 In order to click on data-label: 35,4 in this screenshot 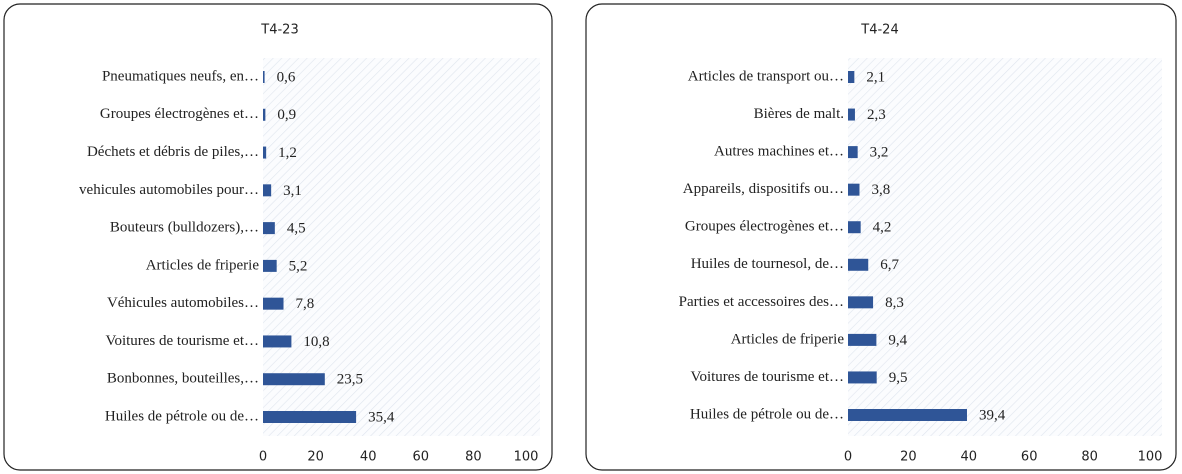, I will do `click(381, 417)`.